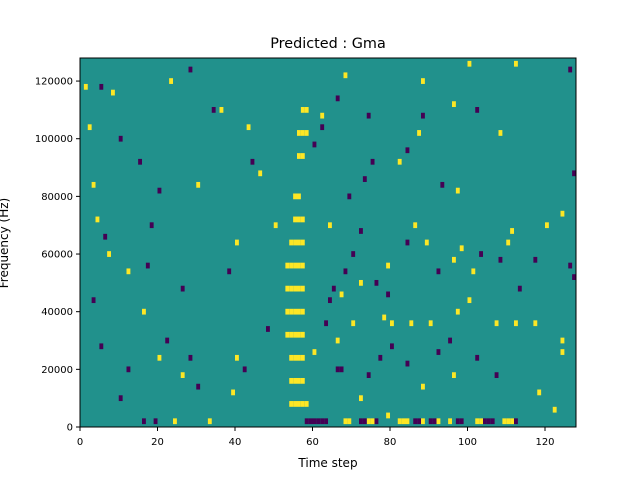 This screenshot has height=480, width=640. I want to click on x-tick-label: 40, so click(235, 442).